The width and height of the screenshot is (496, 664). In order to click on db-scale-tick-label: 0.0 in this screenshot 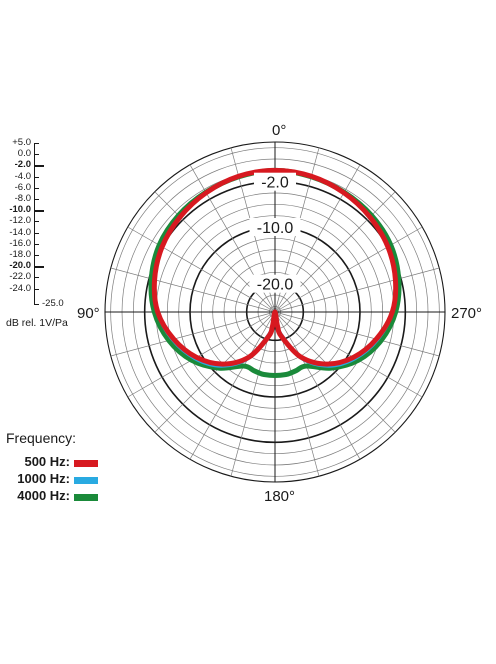, I will do `click(24, 154)`.